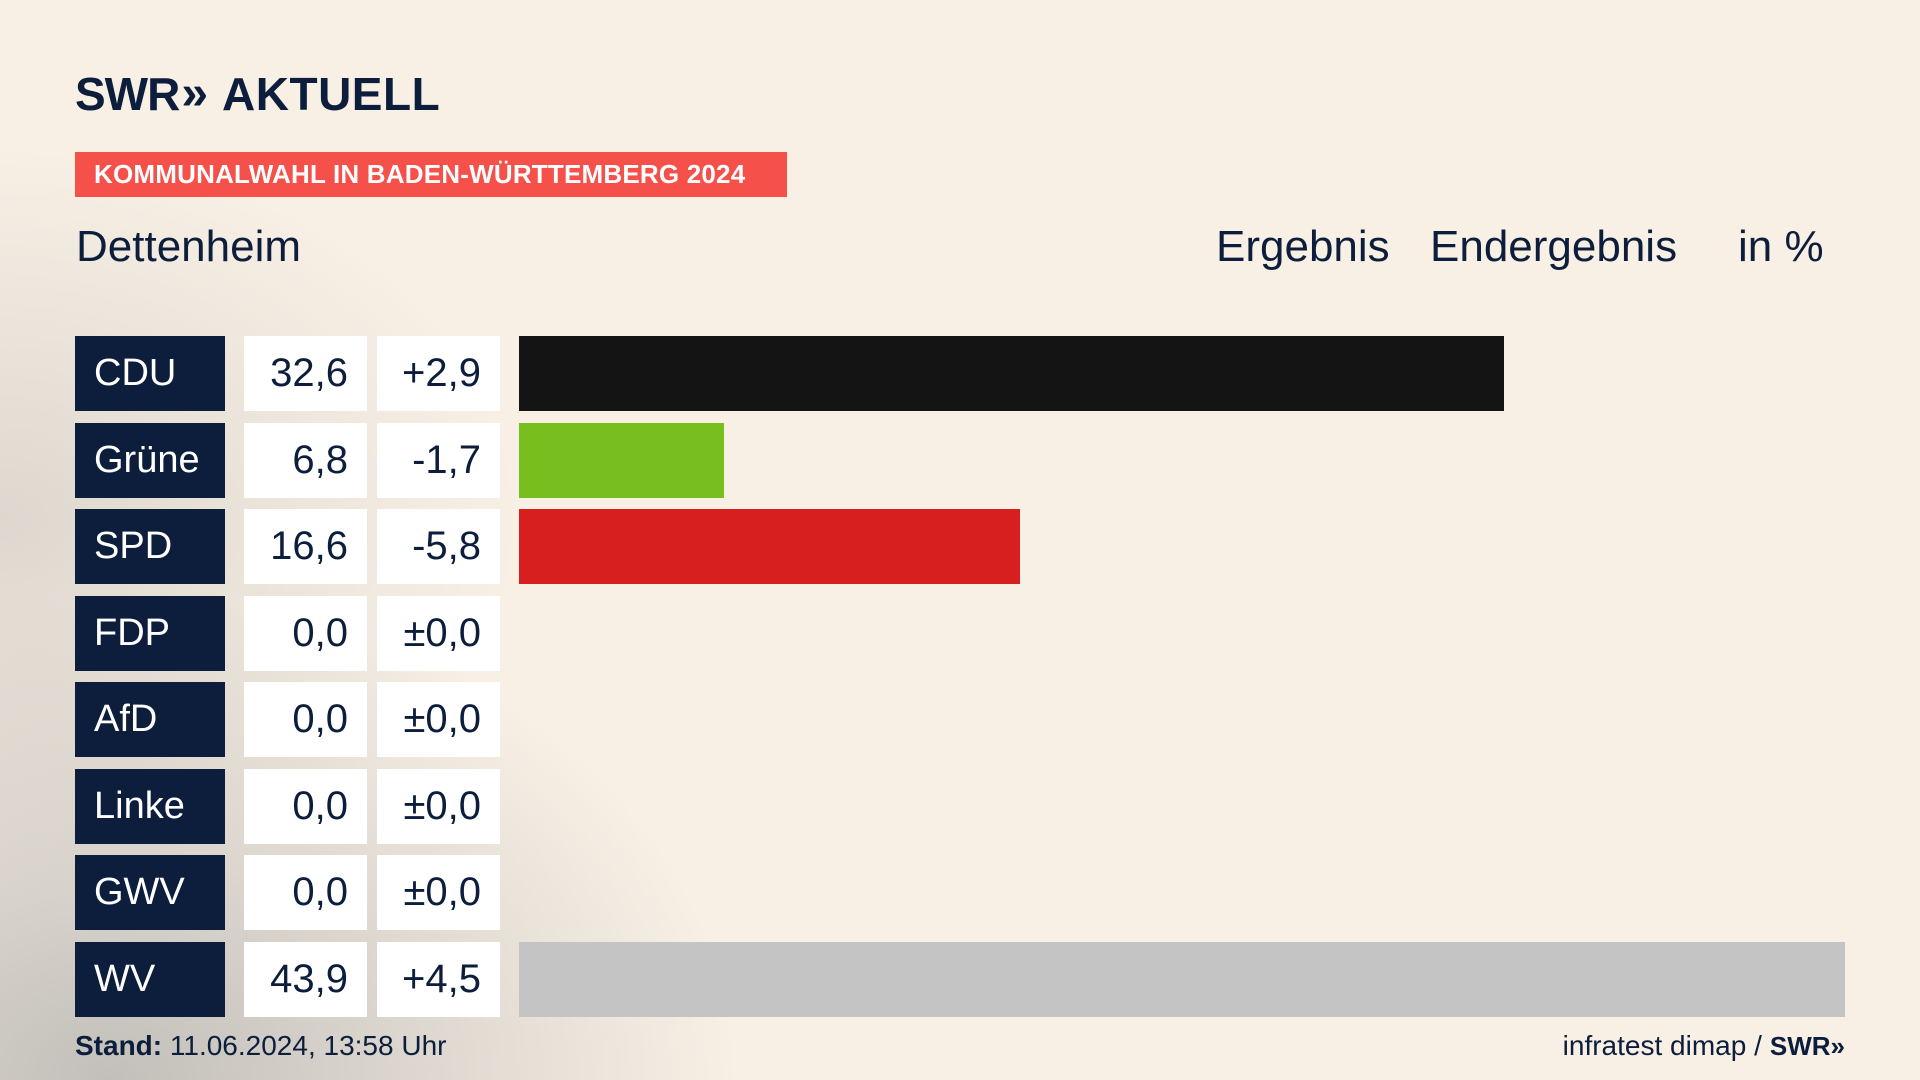 Image resolution: width=1920 pixels, height=1080 pixels. I want to click on party-label: FDP, so click(150, 633).